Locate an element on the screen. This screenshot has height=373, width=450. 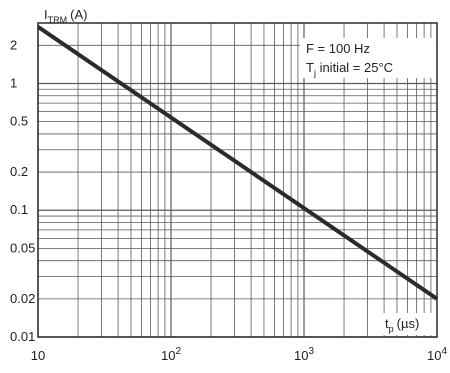
x-axis-label-group: tp (µs) is located at coordinates (408, 324).